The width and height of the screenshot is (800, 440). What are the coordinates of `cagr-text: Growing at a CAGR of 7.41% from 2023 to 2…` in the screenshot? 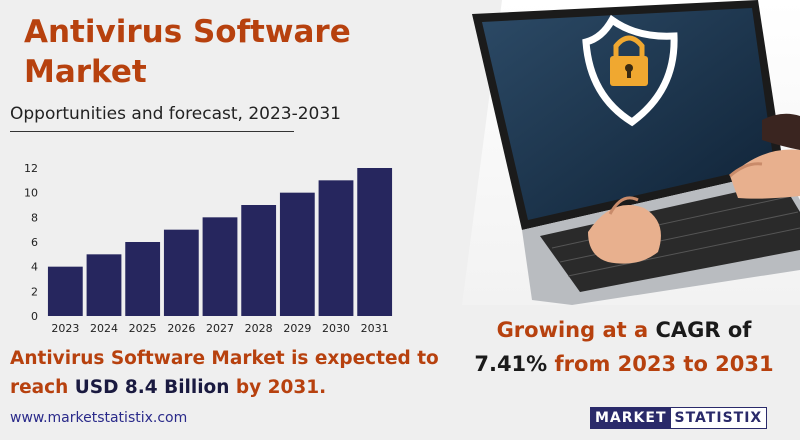 It's located at (624, 347).